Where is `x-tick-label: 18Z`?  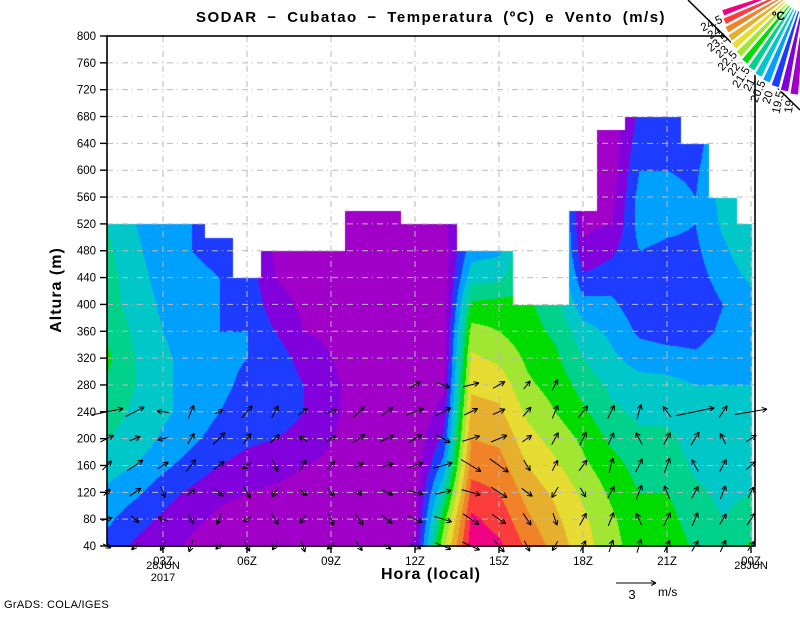 x-tick-label: 18Z is located at coordinates (583, 562).